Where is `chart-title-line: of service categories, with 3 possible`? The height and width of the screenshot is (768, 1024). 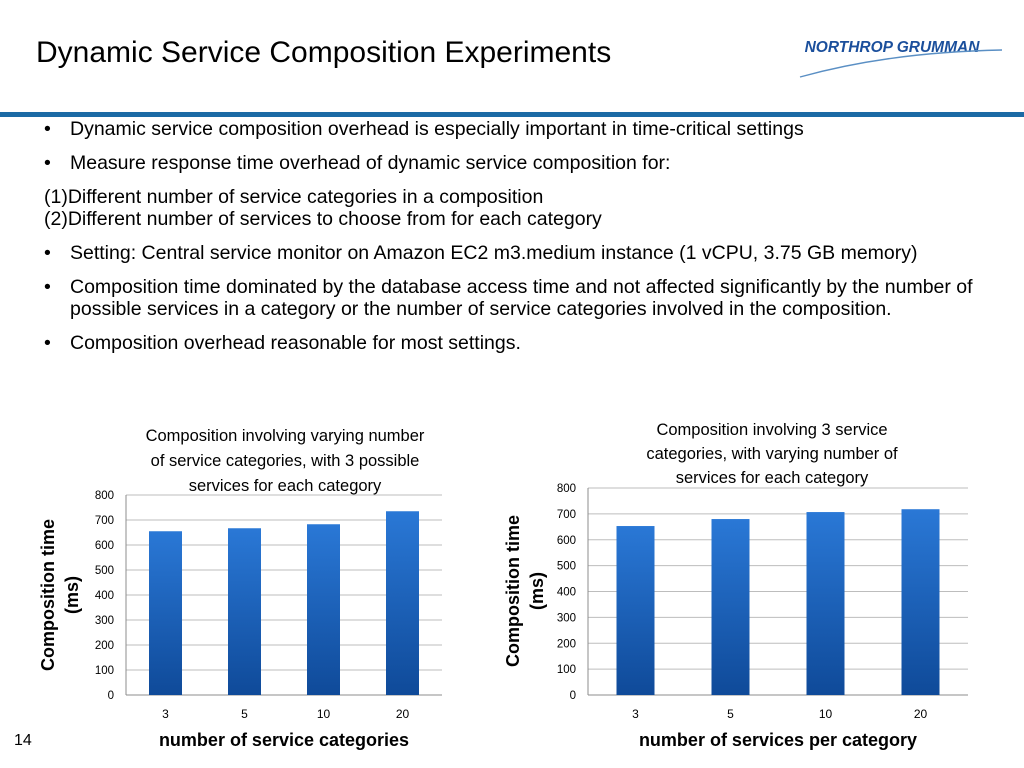 chart-title-line: of service categories, with 3 possible is located at coordinates (285, 461).